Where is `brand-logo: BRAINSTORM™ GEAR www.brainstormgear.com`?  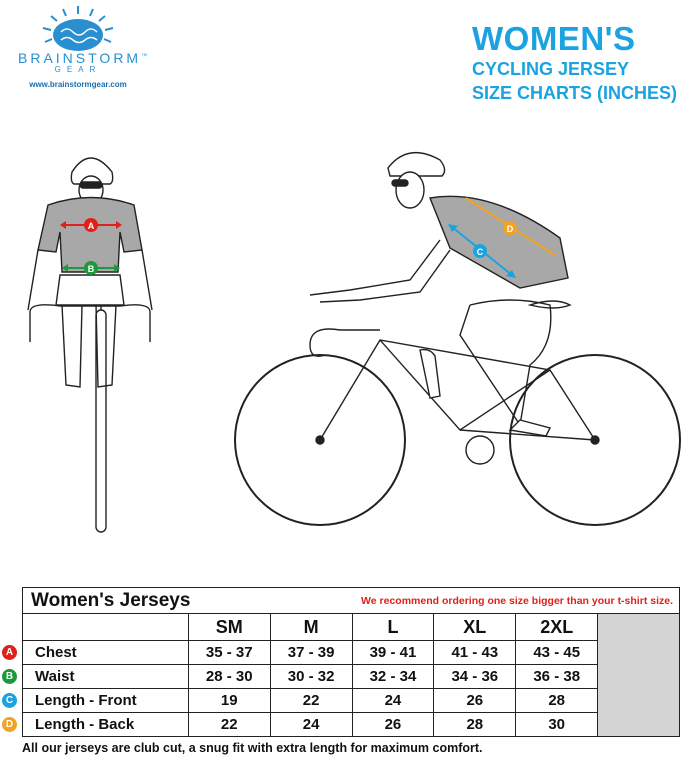
brand-logo: BRAINSTORM™ GEAR www.brainstormgear.com is located at coordinates (84, 54).